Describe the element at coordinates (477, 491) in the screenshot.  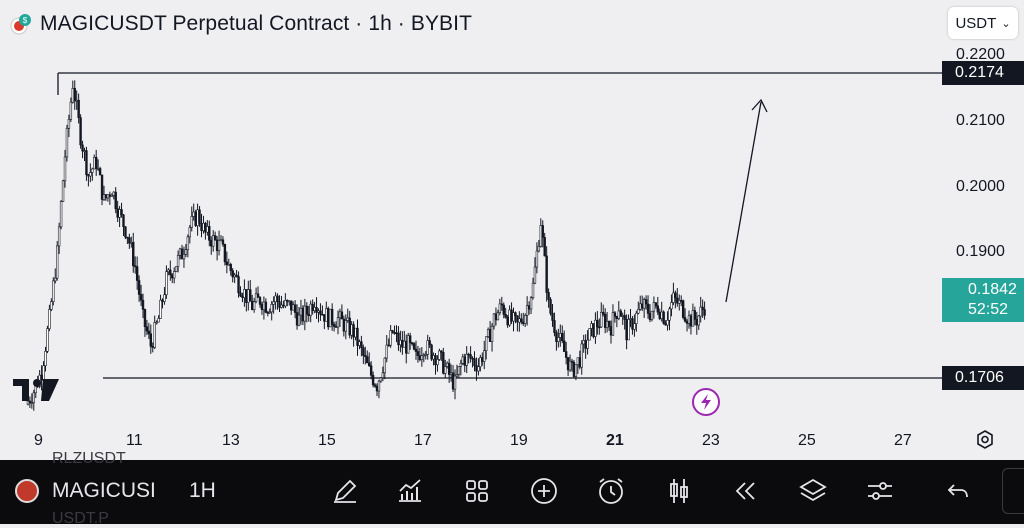
I see `grid-icon` at that location.